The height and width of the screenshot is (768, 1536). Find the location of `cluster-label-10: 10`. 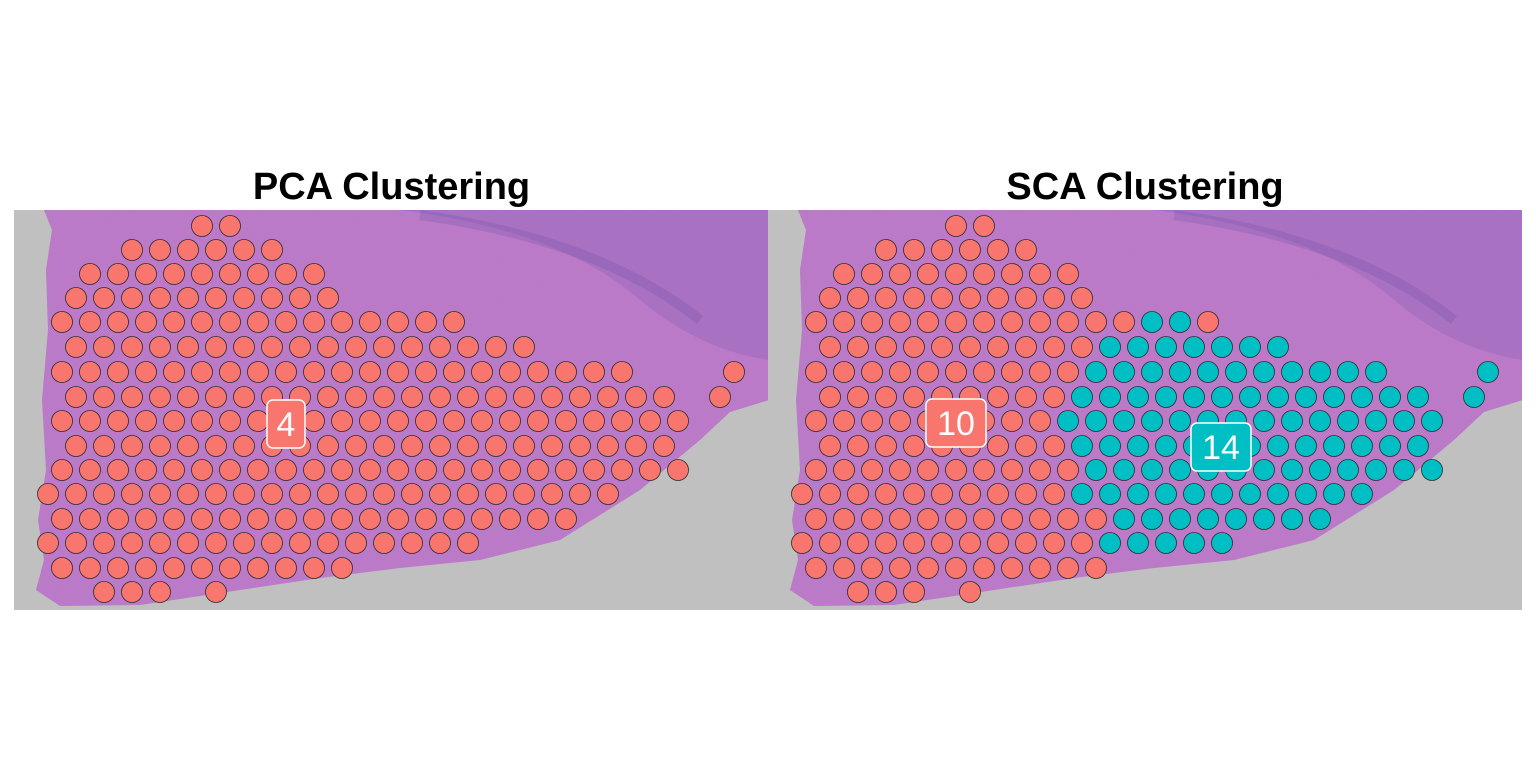

cluster-label-10: 10 is located at coordinates (956, 423).